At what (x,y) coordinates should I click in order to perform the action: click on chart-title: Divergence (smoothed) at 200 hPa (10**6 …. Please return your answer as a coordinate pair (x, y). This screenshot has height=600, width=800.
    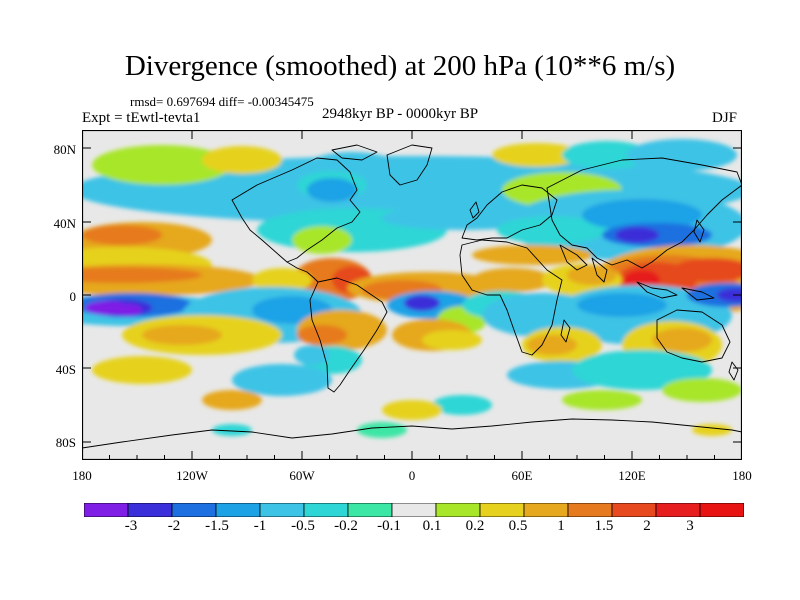
    Looking at the image, I should click on (400, 66).